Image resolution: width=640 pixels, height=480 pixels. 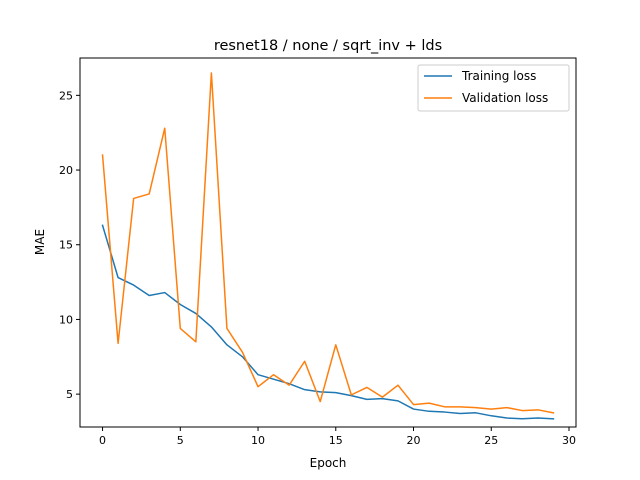 I want to click on legend-box, so click(x=493, y=88).